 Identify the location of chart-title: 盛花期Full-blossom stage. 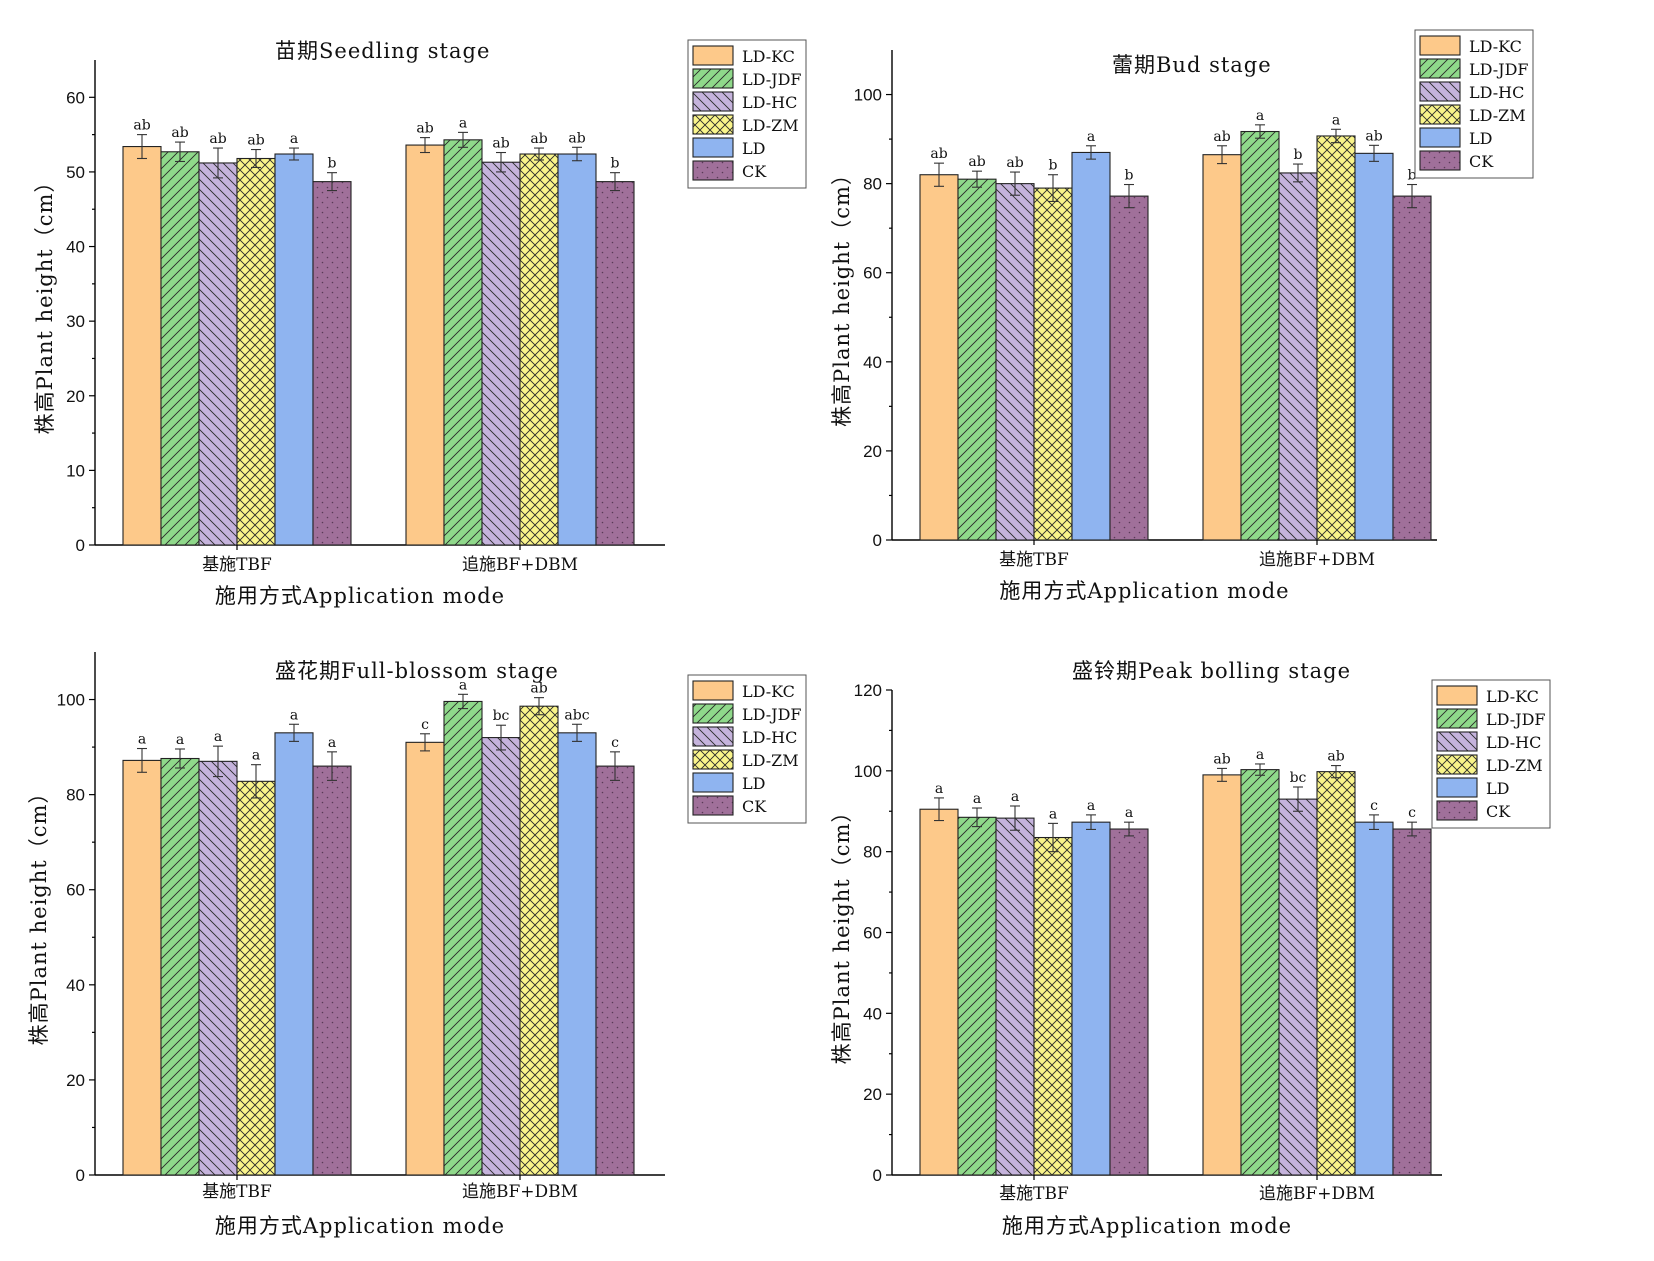
(417, 671).